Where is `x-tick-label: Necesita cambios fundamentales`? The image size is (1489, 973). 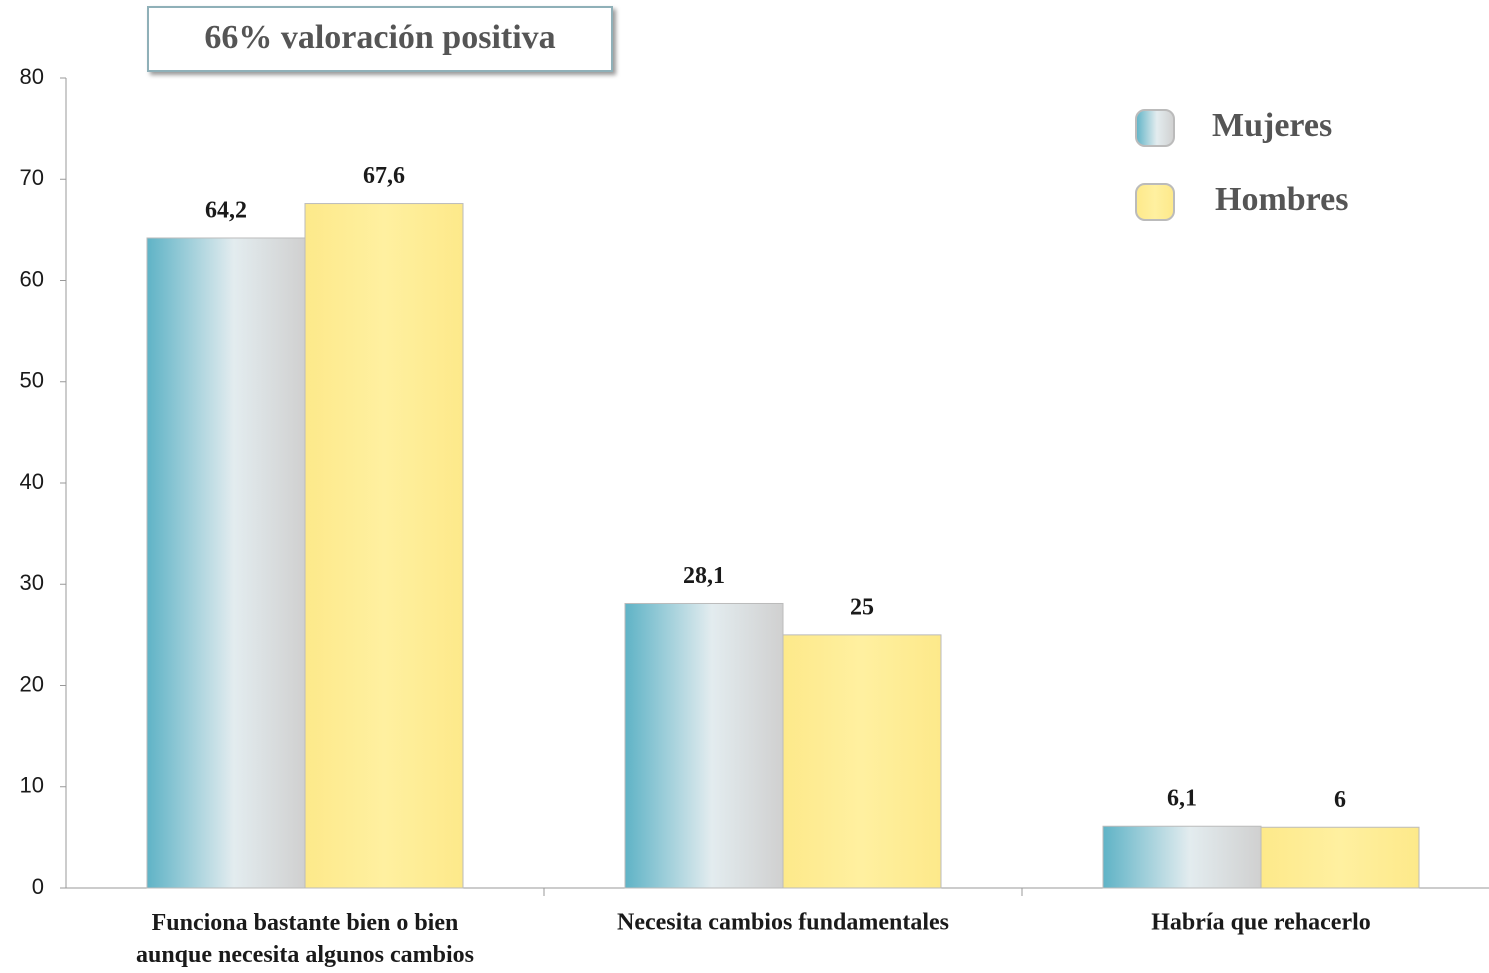 x-tick-label: Necesita cambios fundamentales is located at coordinates (783, 923).